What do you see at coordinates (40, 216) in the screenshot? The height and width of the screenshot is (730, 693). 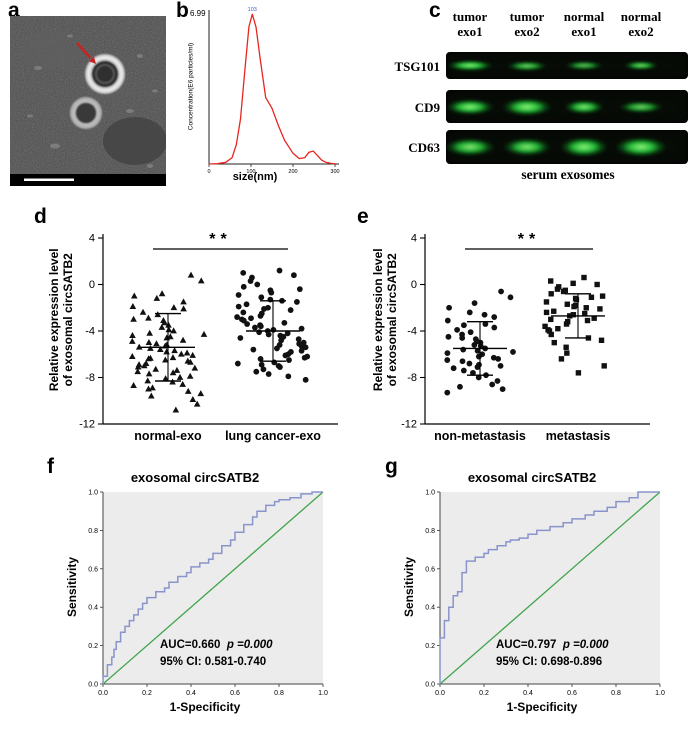 I see `panel-d-letter: d` at bounding box center [40, 216].